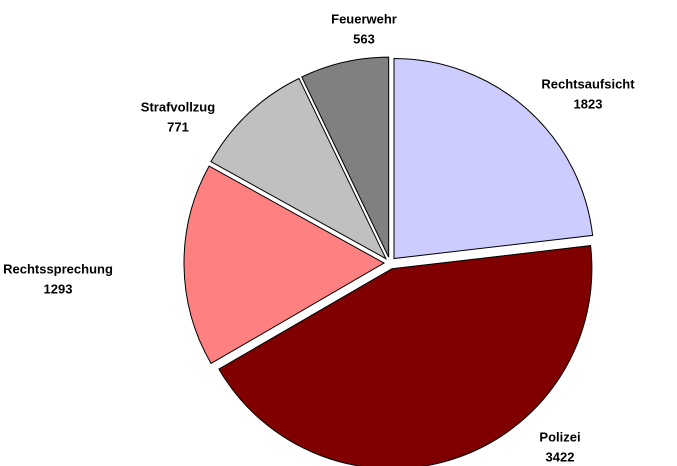 The width and height of the screenshot is (677, 466). Describe the element at coordinates (178, 106) in the screenshot. I see `slice-label: Strafvollzug` at that location.